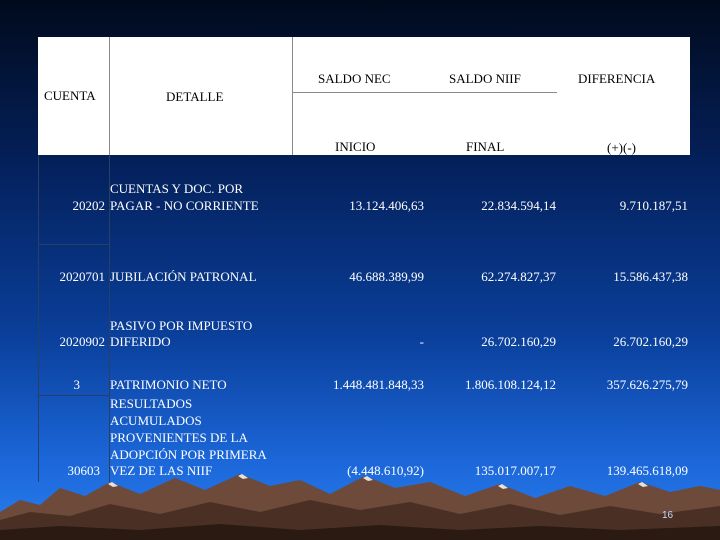 The height and width of the screenshot is (540, 720). I want to click on row-cuenta: 2020902, so click(82, 341).